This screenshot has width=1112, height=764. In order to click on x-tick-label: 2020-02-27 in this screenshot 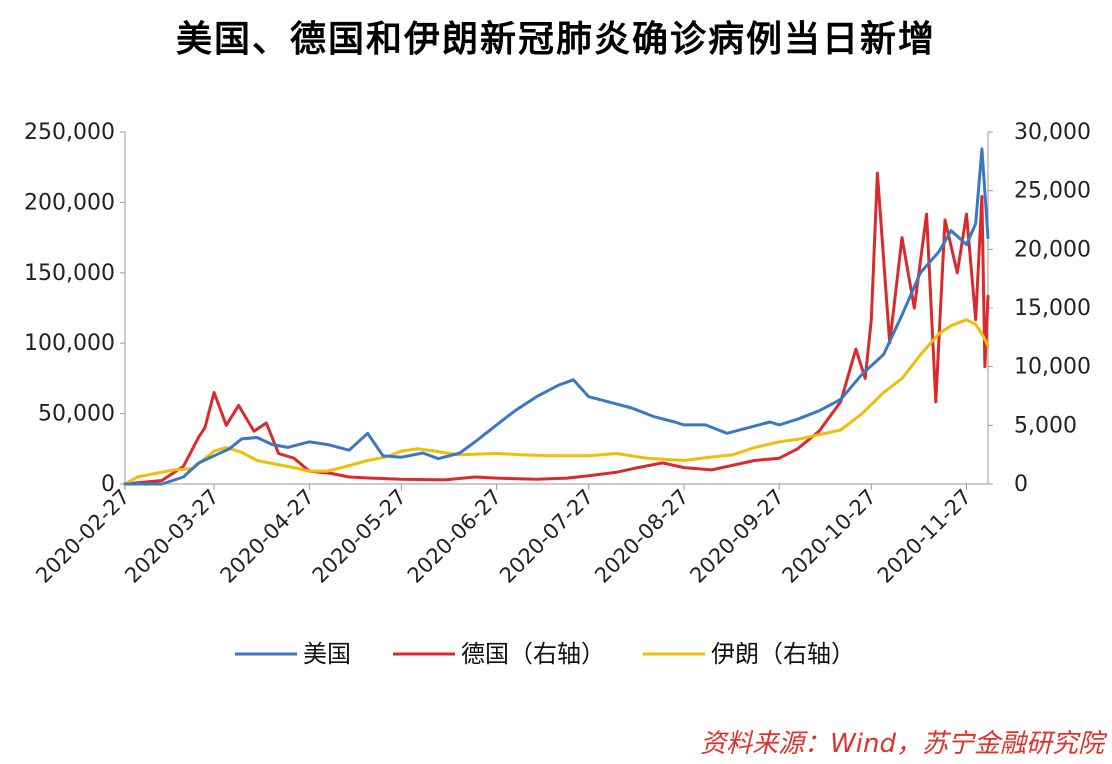, I will do `click(82, 536)`.